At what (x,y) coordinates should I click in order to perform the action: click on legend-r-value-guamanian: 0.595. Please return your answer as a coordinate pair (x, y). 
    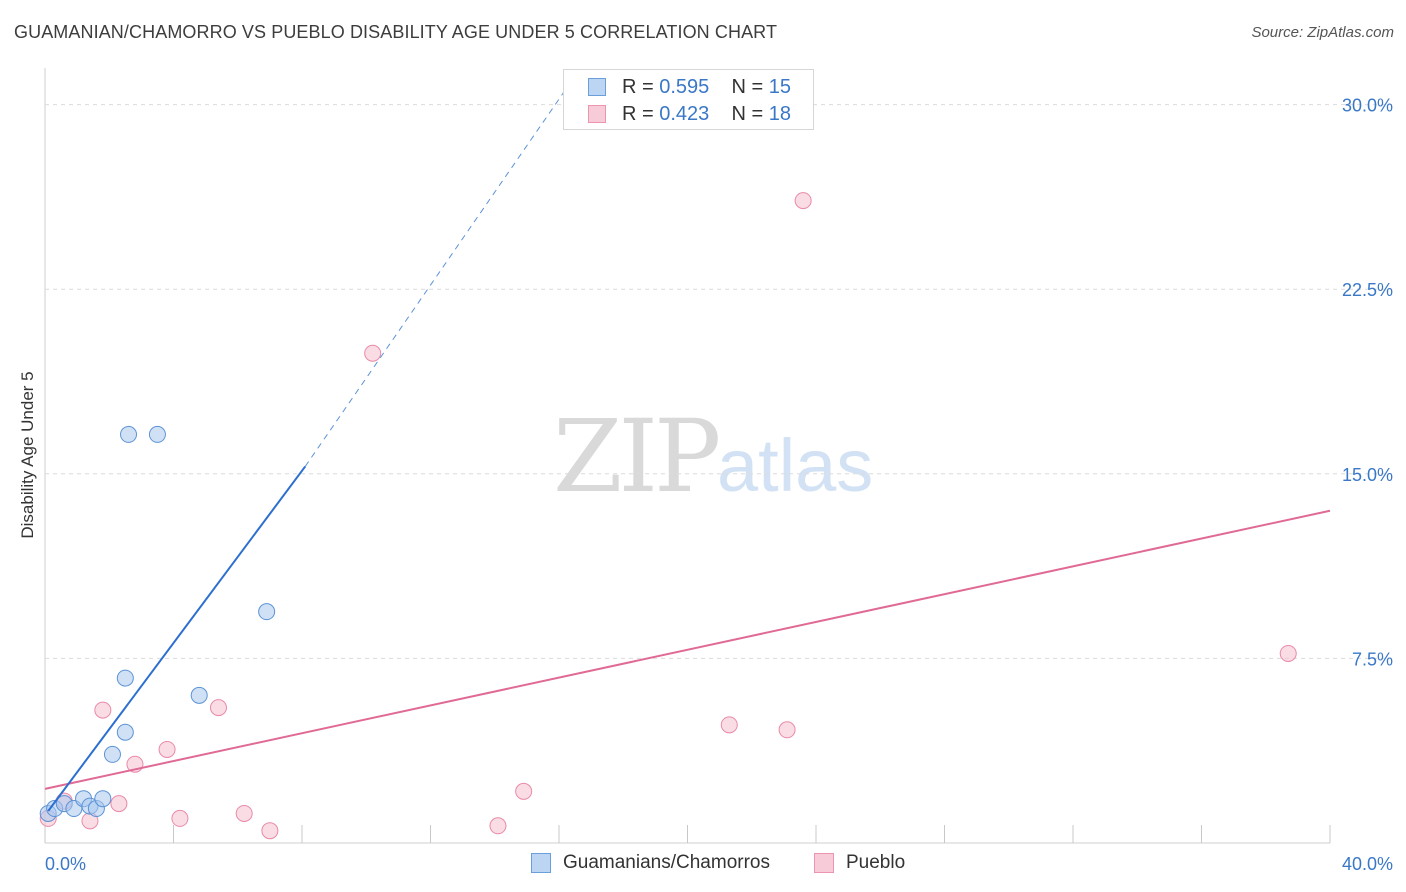
    Looking at the image, I should click on (684, 87).